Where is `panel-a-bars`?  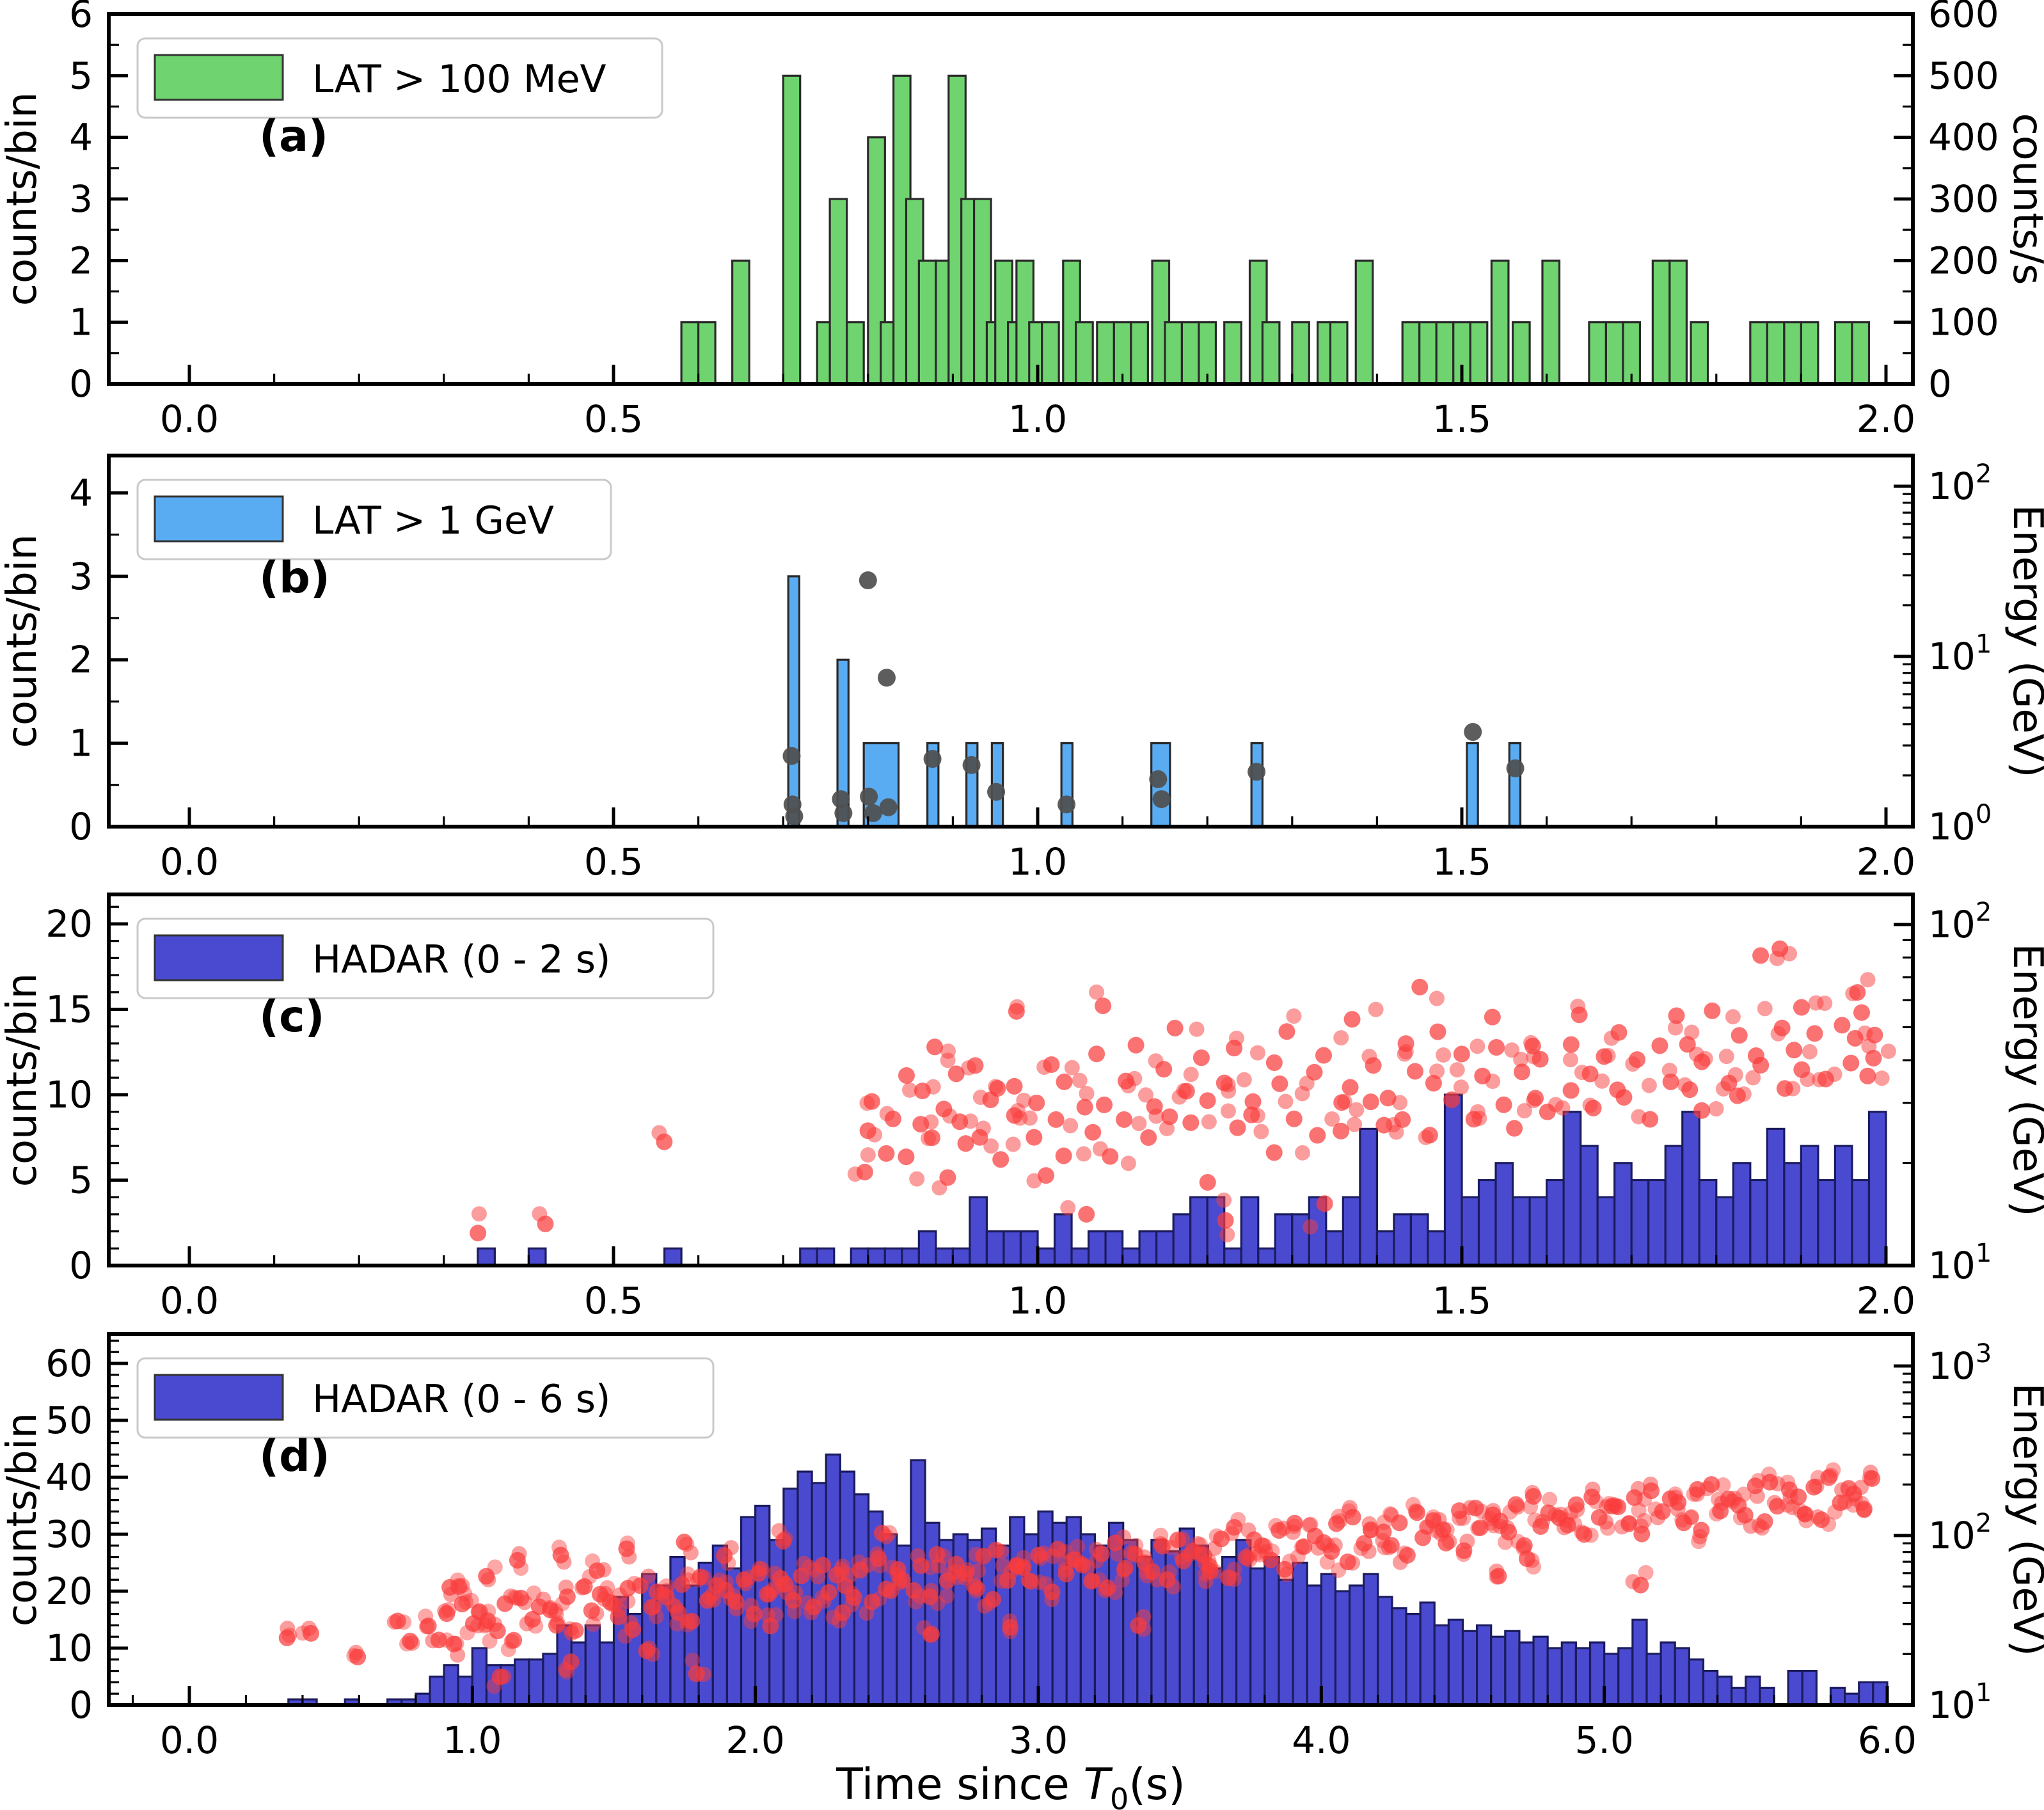 panel-a-bars is located at coordinates (1275, 229).